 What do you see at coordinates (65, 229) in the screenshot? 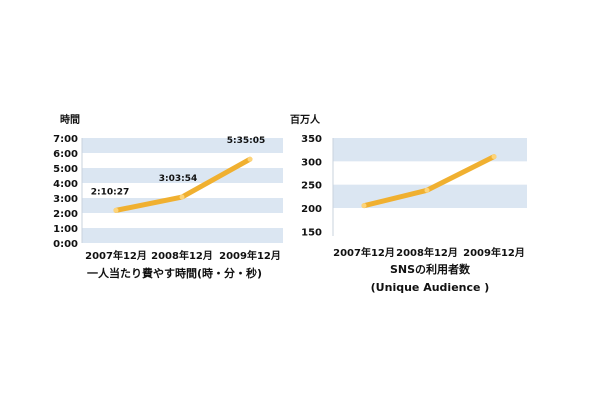
I see `y-tick-label: 1:00` at bounding box center [65, 229].